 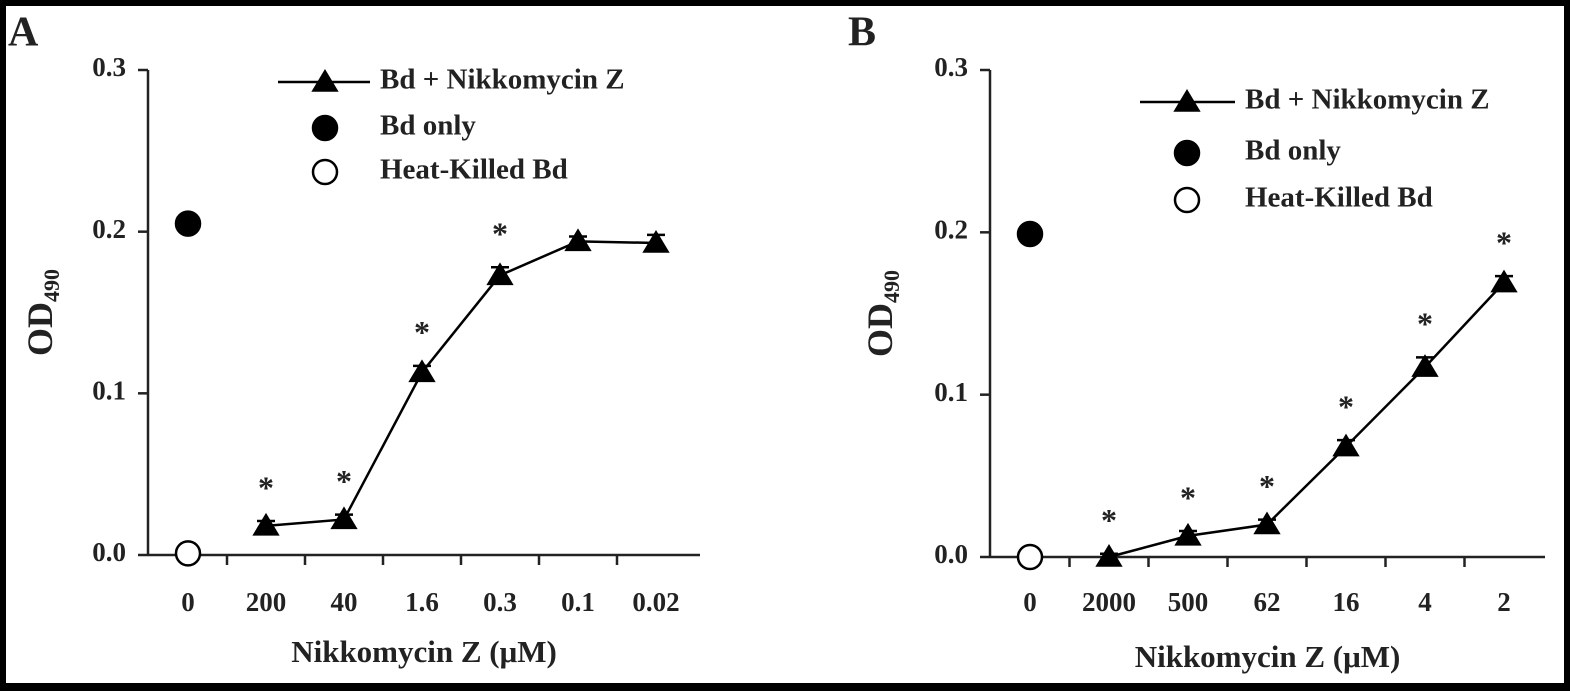 What do you see at coordinates (1109, 602) in the screenshot?
I see `x-tick-label: 2000` at bounding box center [1109, 602].